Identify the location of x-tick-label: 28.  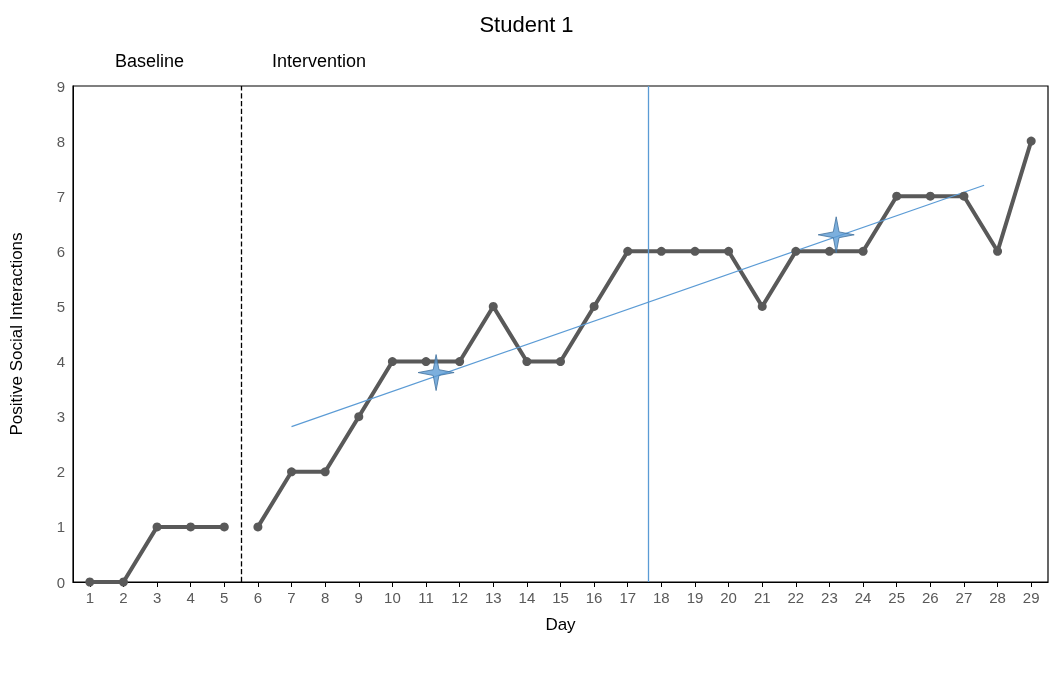
(997, 597).